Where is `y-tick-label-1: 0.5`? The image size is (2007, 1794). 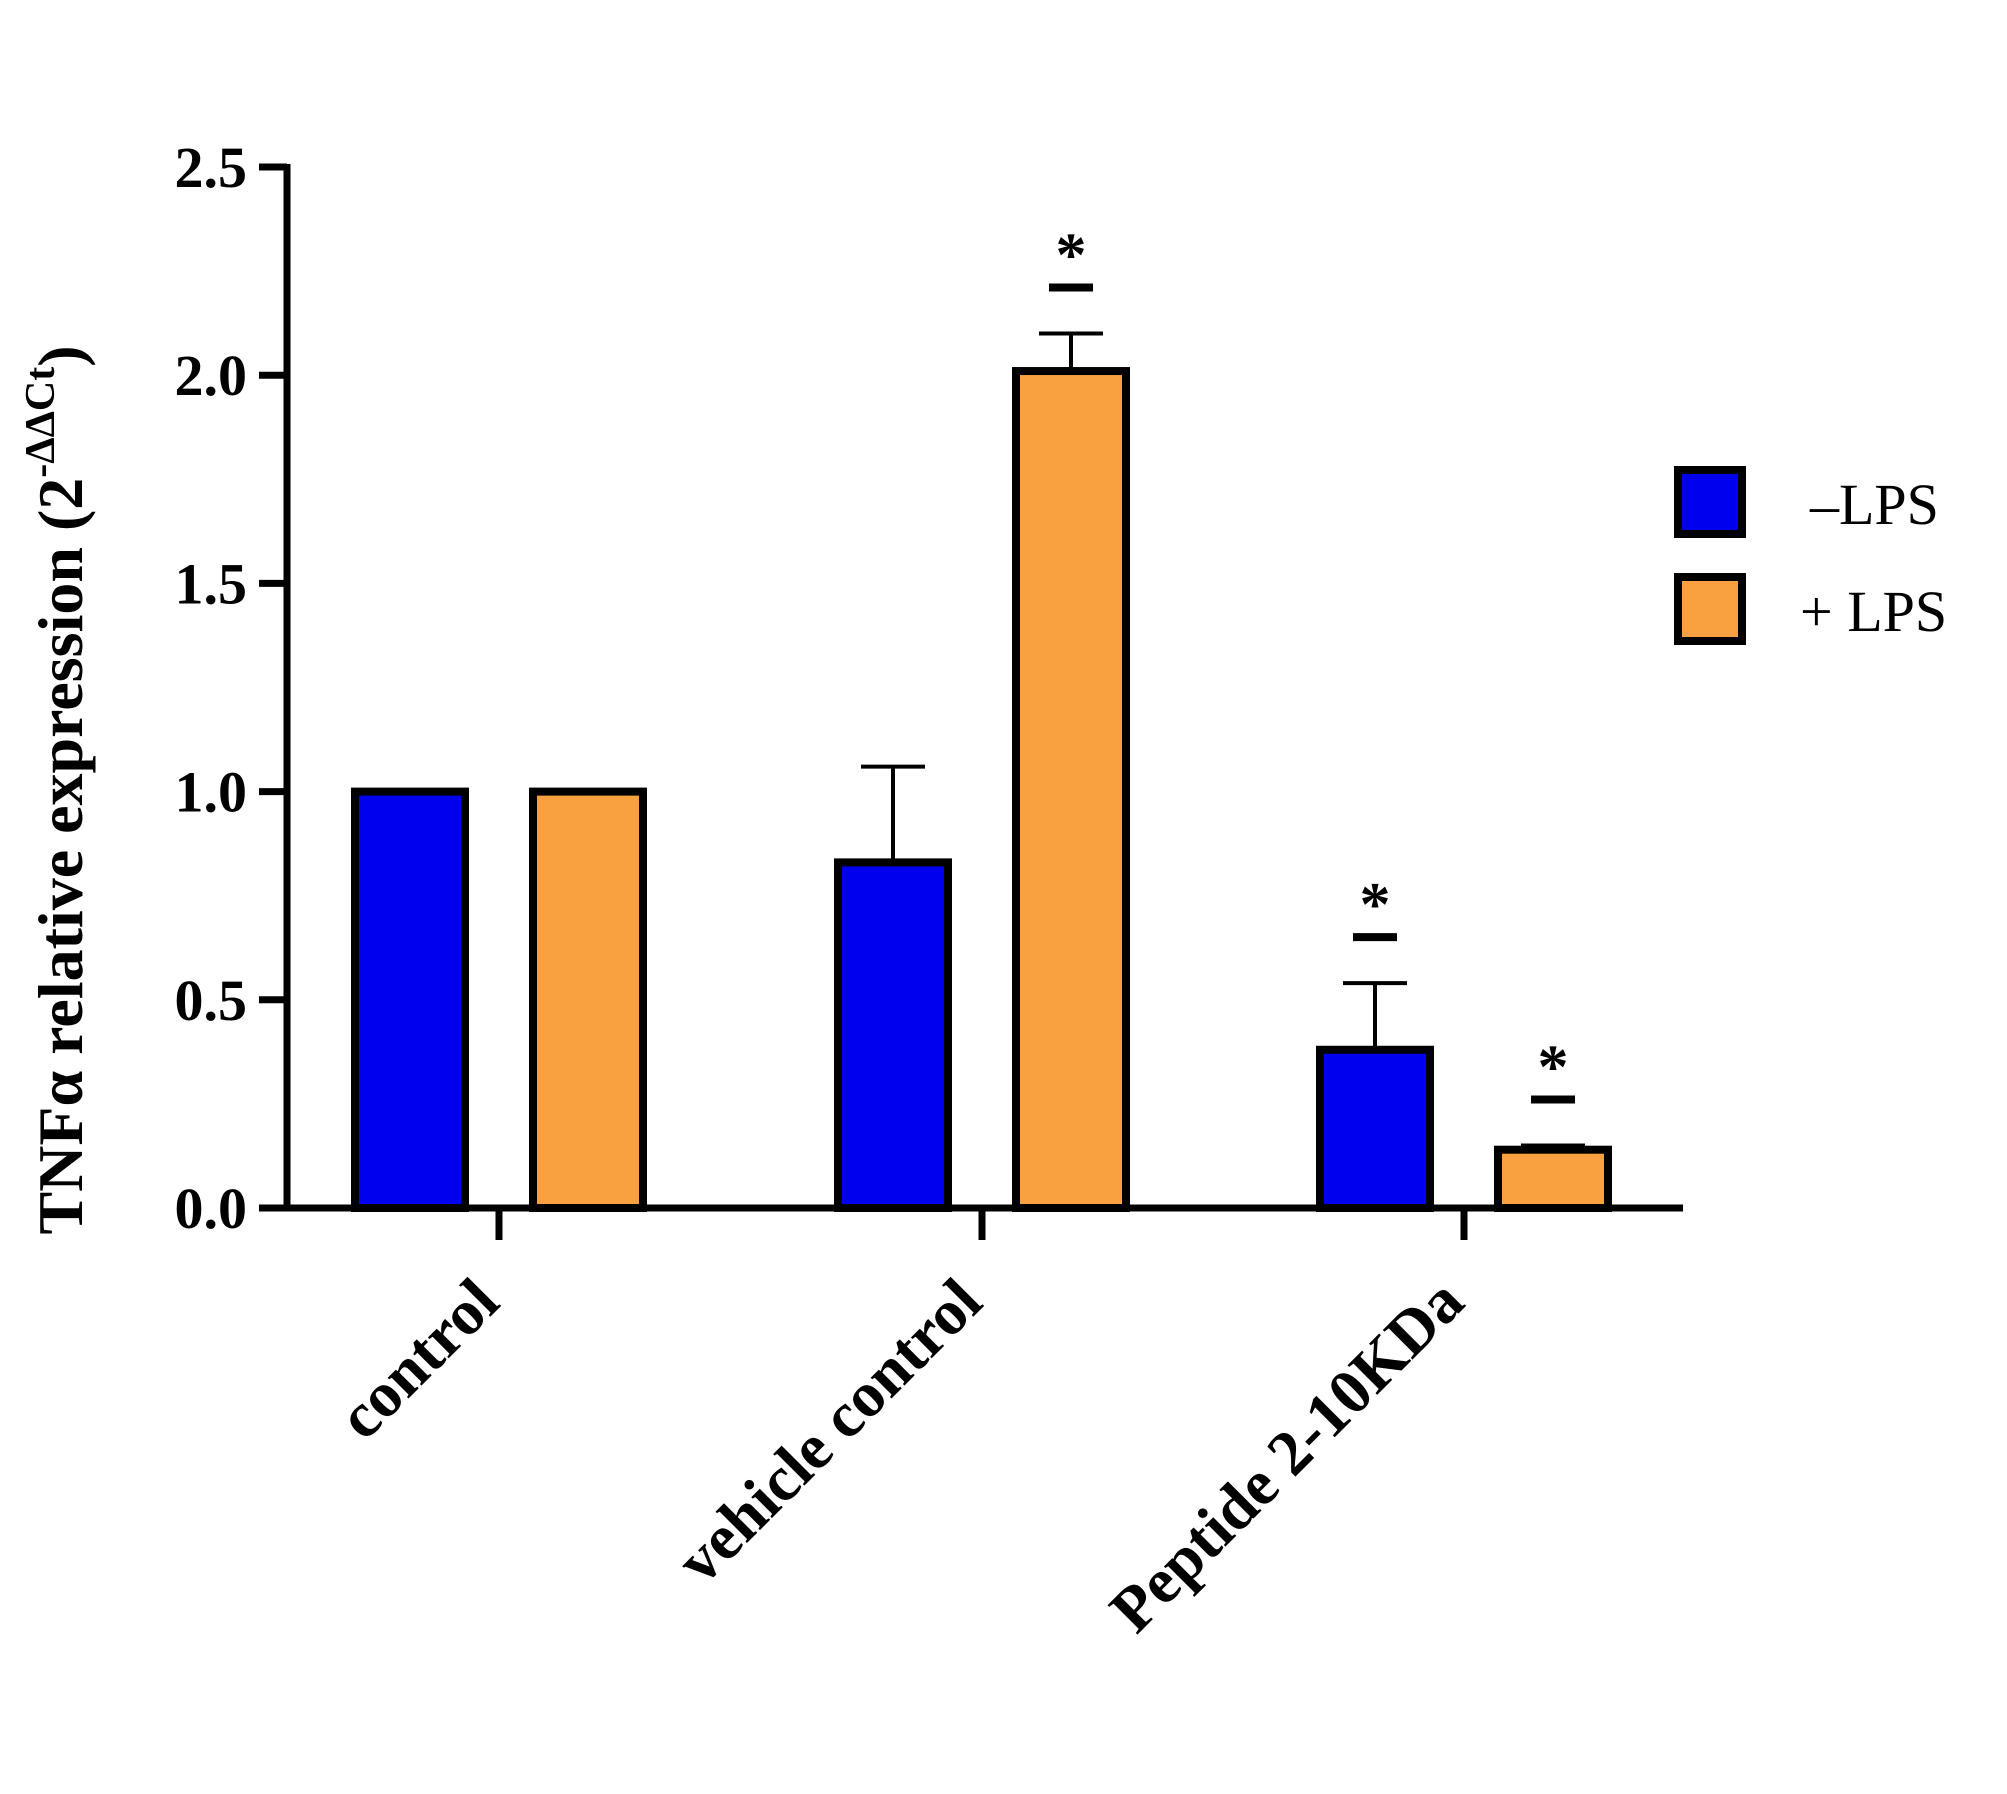
y-tick-label-1: 0.5 is located at coordinates (211, 1000).